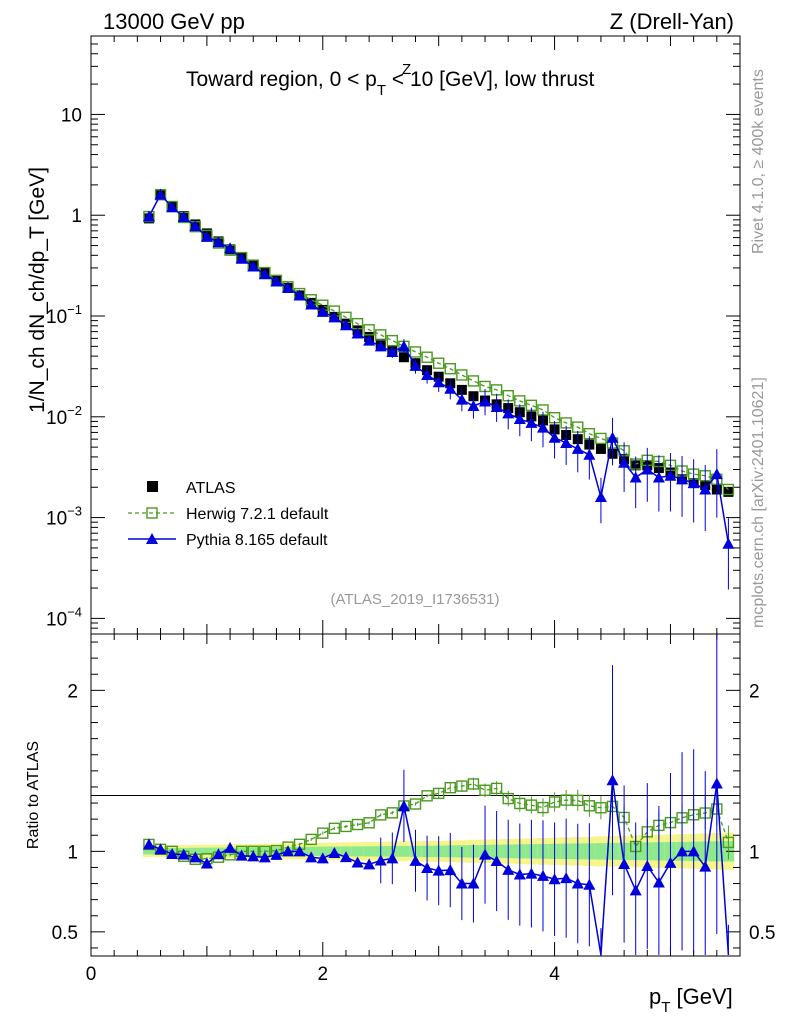  Describe the element at coordinates (152, 538) in the screenshot. I see `legend-marker-pythia` at that location.